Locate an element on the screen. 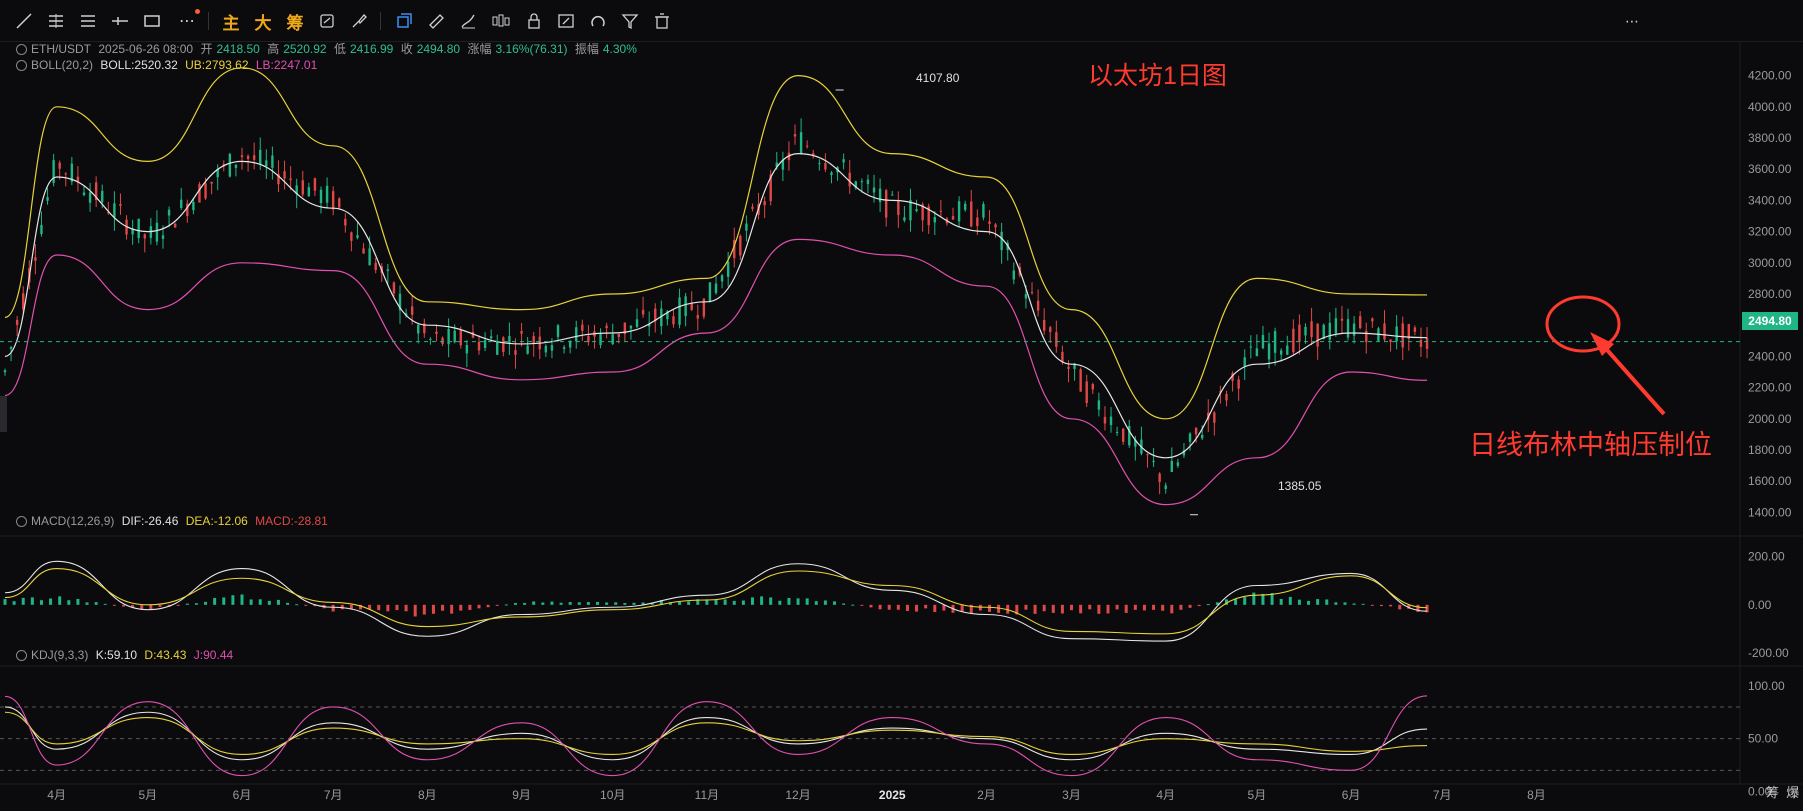 This screenshot has width=1803, height=811. macd-tick-label: -200.00 is located at coordinates (1768, 653).